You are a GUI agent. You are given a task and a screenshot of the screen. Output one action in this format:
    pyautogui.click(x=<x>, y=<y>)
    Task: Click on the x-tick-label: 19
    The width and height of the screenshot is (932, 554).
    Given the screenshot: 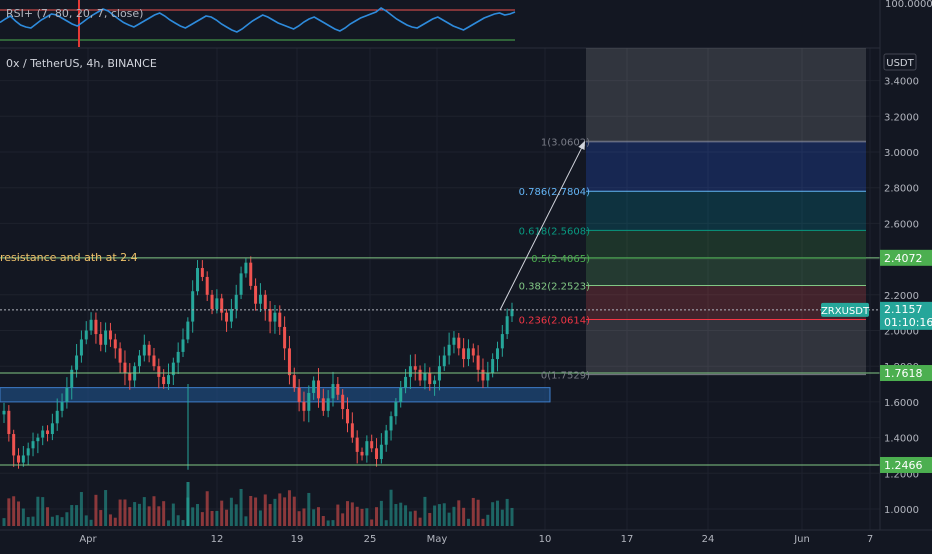 What is the action you would take?
    pyautogui.click(x=297, y=539)
    